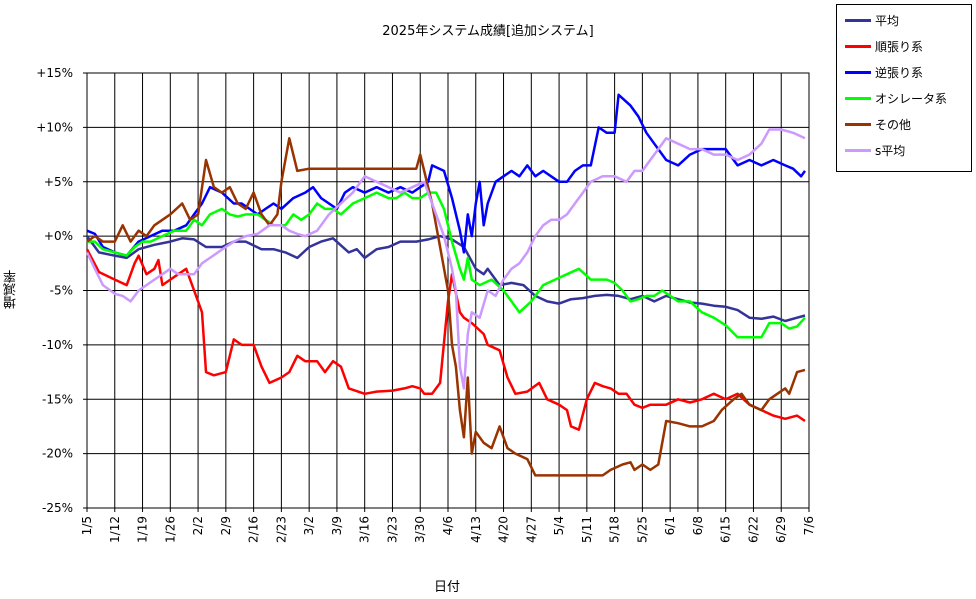 Image resolution: width=976 pixels, height=599 pixels. What do you see at coordinates (476, 529) in the screenshot?
I see `x-tick-label: 4/13` at bounding box center [476, 529].